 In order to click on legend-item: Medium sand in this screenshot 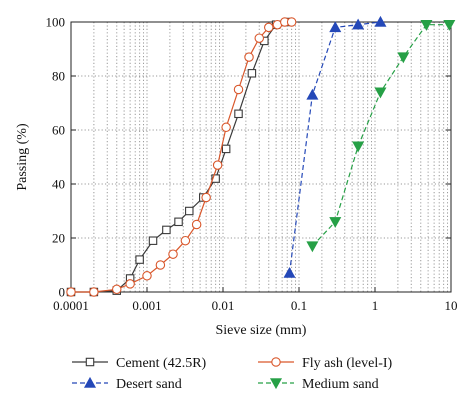, I will do `click(318, 384)`.